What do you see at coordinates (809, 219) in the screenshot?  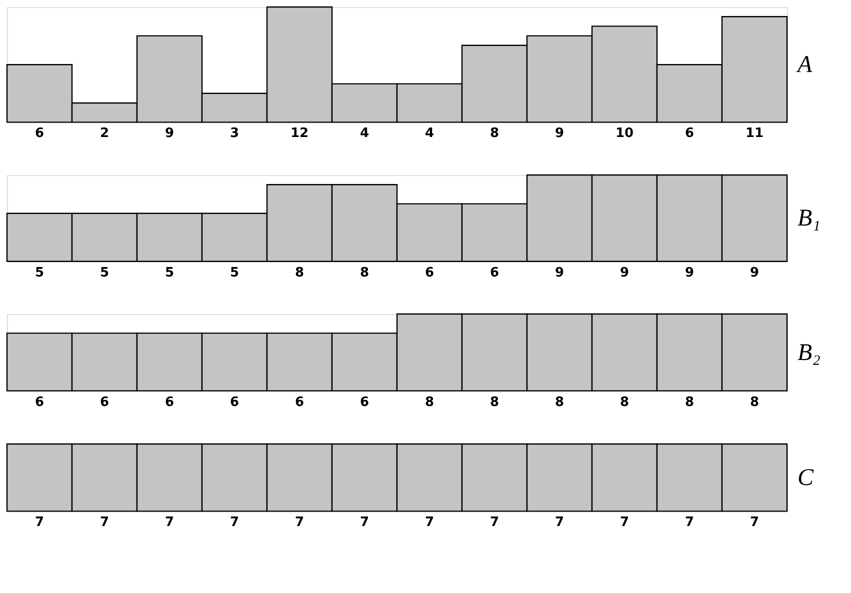 I see `y-axis-title: B₁` at bounding box center [809, 219].